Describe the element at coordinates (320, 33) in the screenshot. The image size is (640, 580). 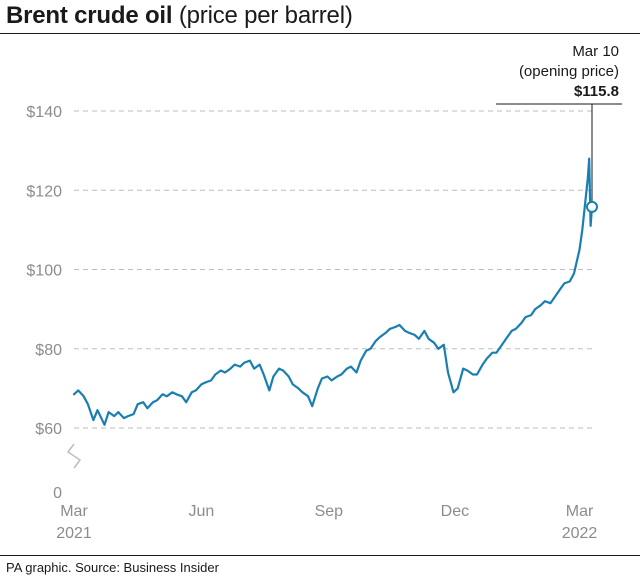
I see `title-divider` at that location.